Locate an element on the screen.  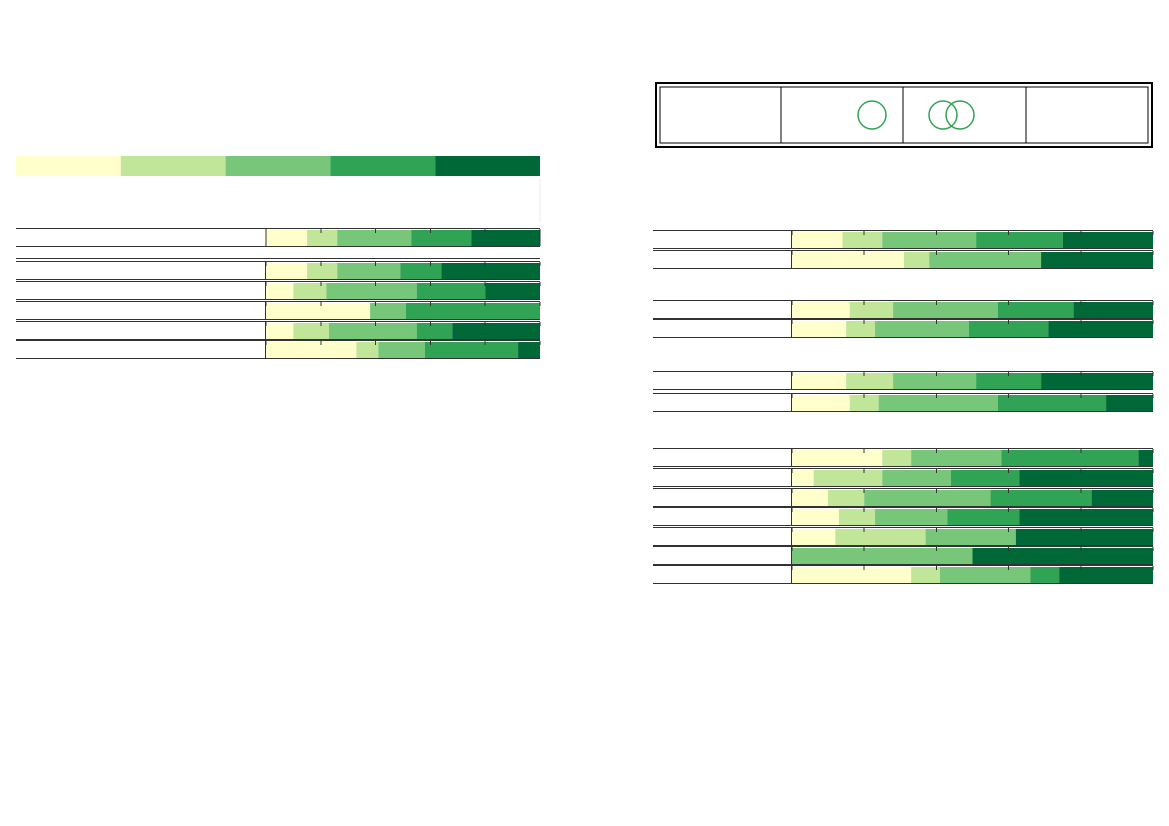
box-inner is located at coordinates (904, 115).